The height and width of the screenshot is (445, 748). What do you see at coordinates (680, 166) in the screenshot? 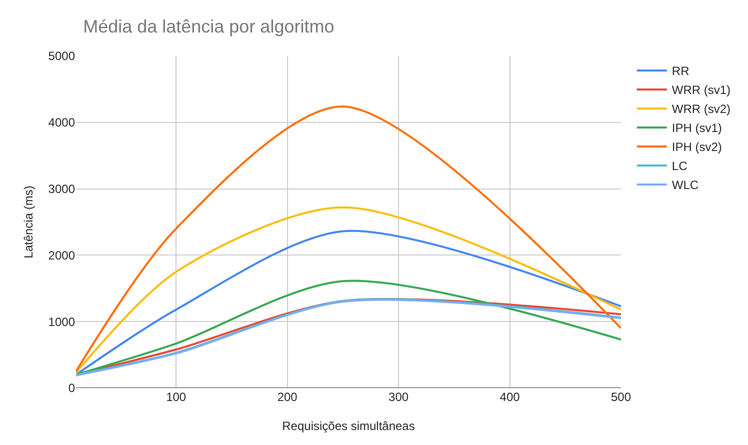
I see `legend-label: LC` at bounding box center [680, 166].